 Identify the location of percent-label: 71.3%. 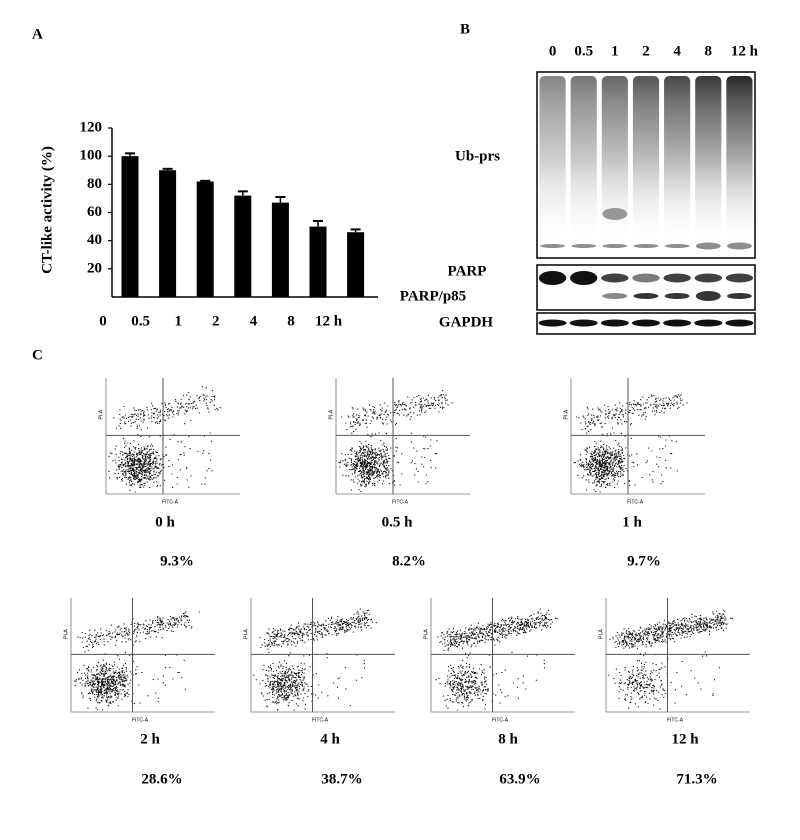
(696, 779).